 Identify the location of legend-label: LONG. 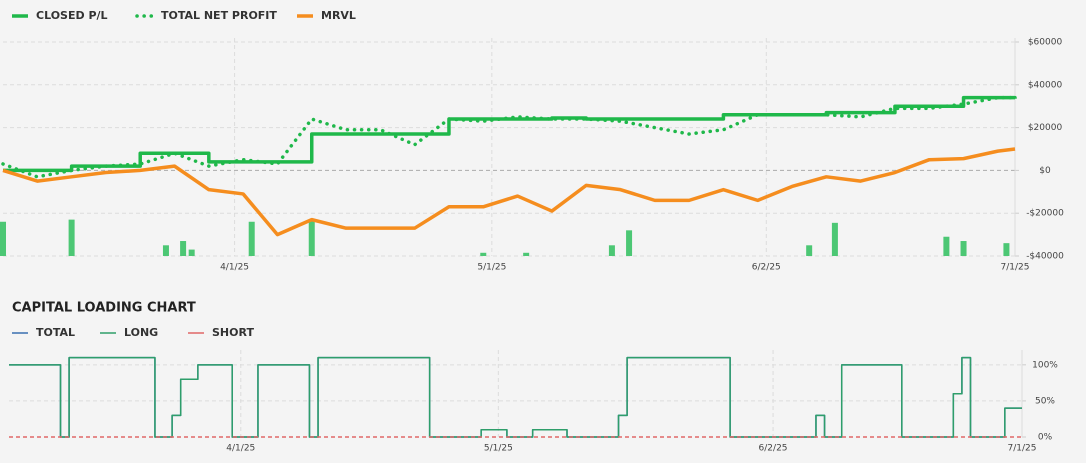
(141, 332).